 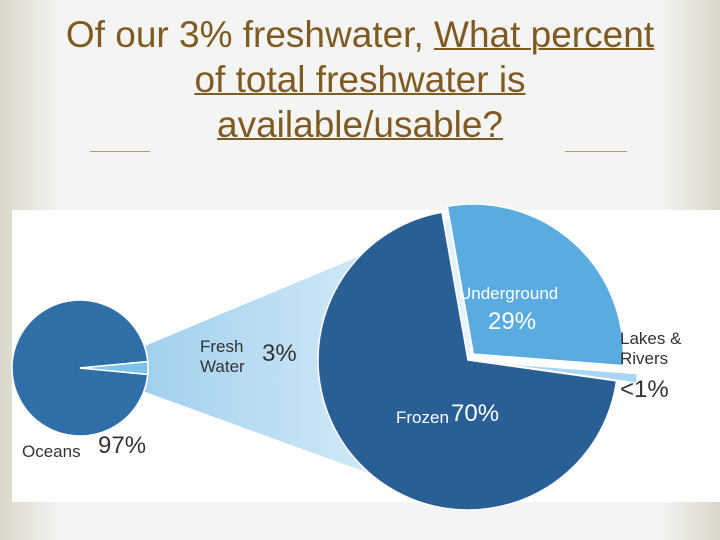 I want to click on slice-value: 70%, so click(x=475, y=413).